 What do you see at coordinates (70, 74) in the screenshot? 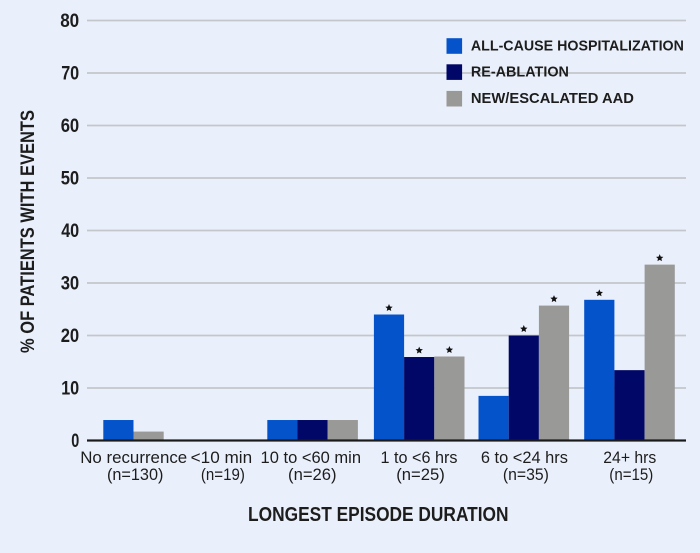
I see `svg-text: 70` at bounding box center [70, 74].